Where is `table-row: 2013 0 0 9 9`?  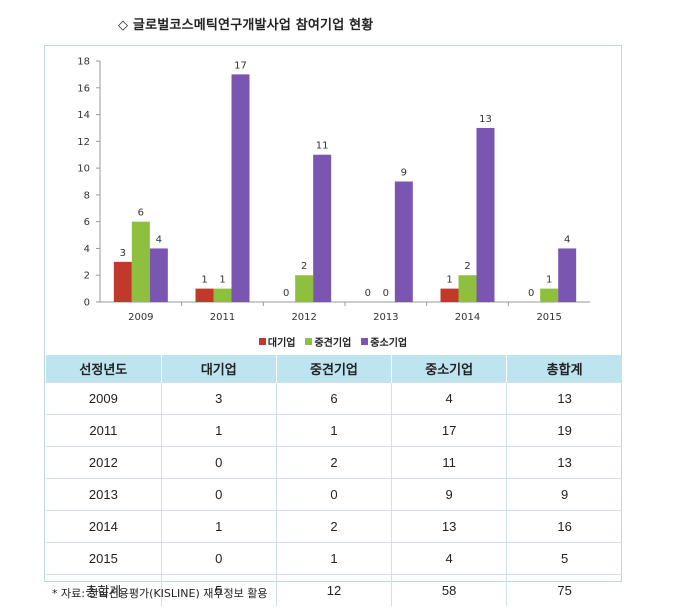 table-row: 2013 0 0 9 9 is located at coordinates (334, 494).